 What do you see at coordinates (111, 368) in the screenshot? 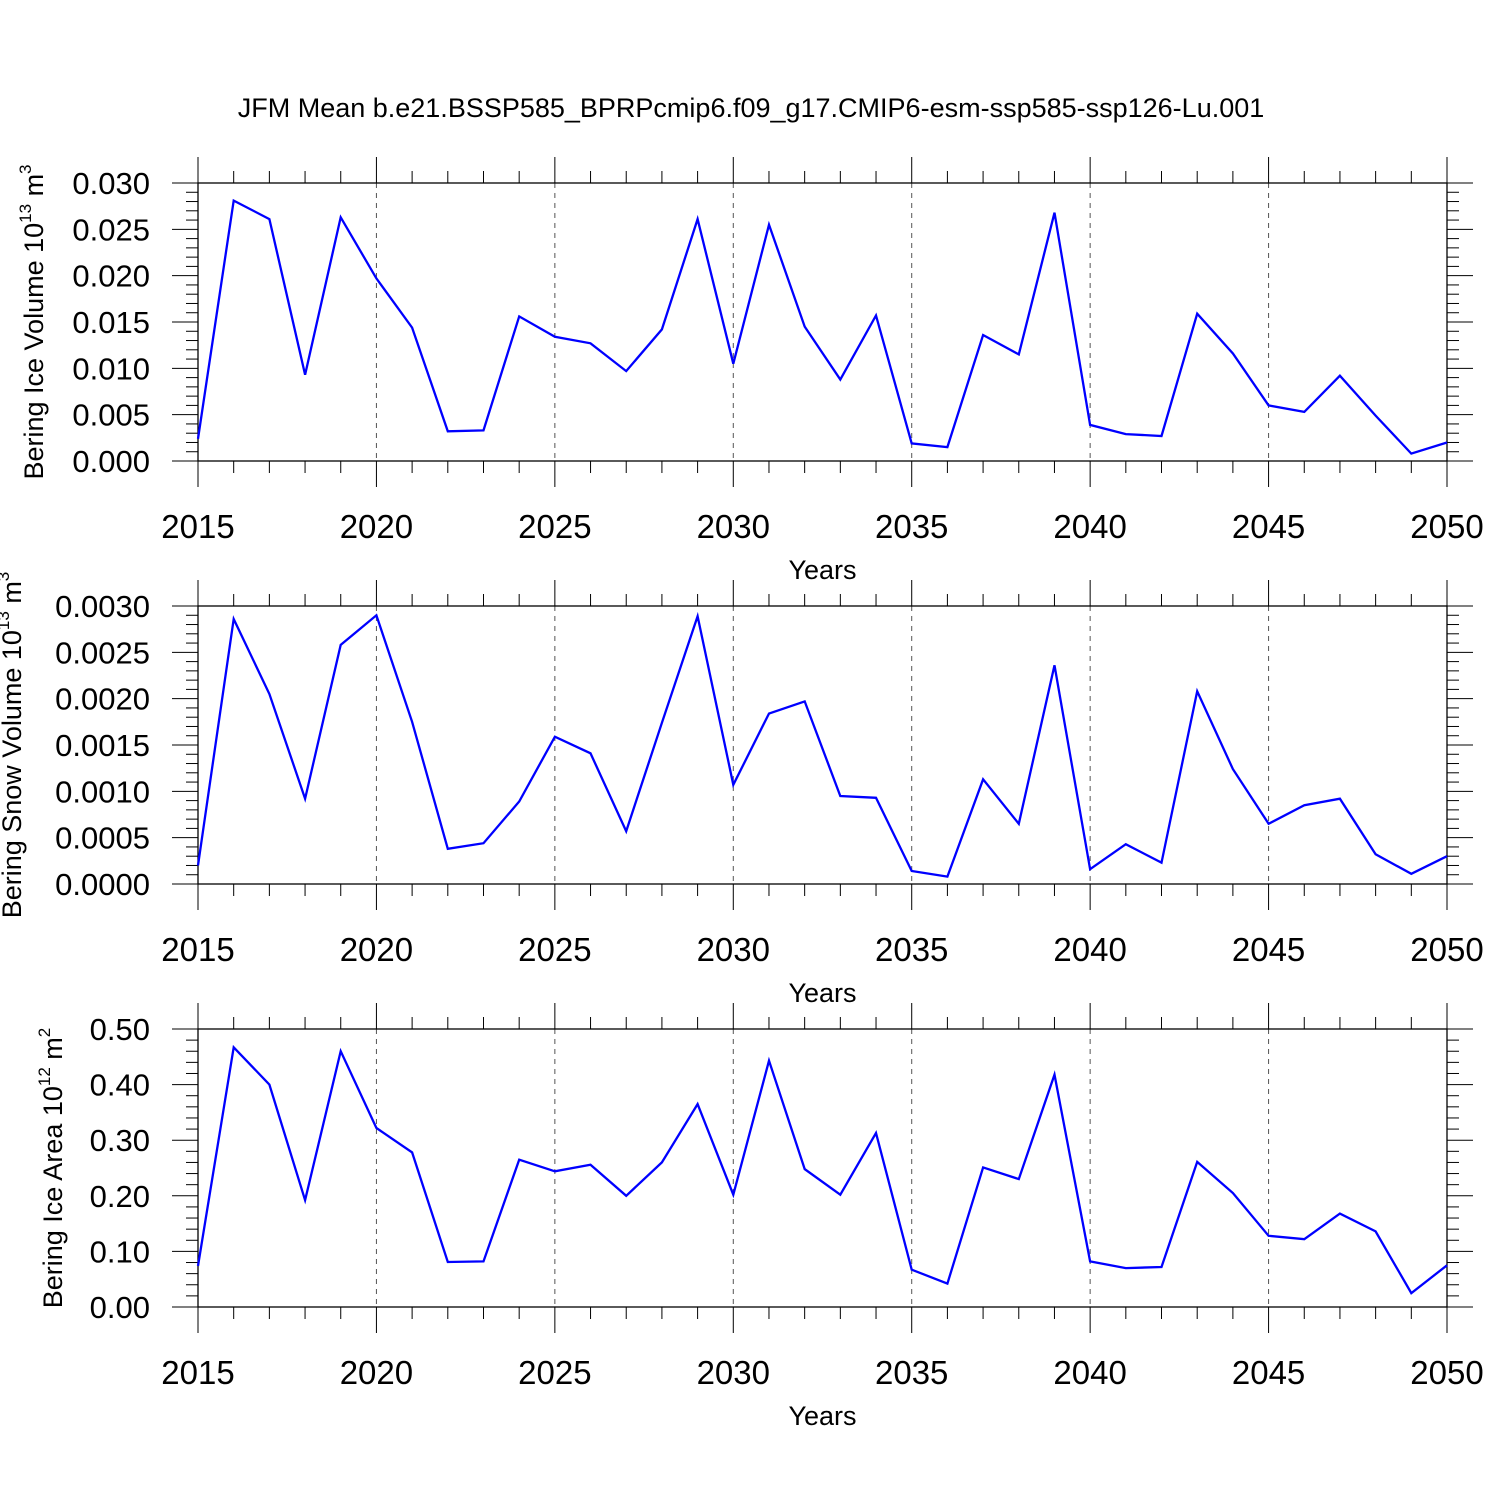
I see `y-tick-label: 0.010` at bounding box center [111, 368].